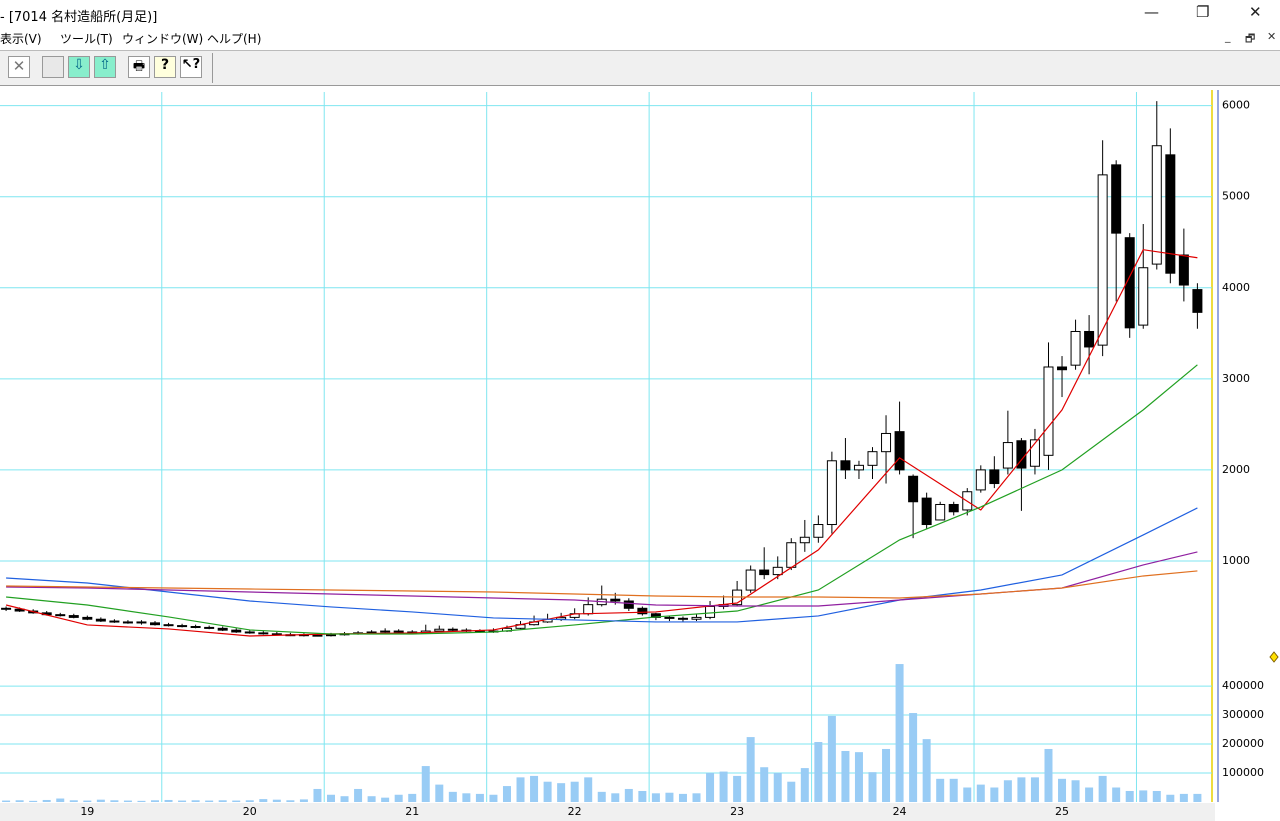 The width and height of the screenshot is (1280, 821). What do you see at coordinates (1203, 12) in the screenshot?
I see `maximize-button: ❐` at bounding box center [1203, 12].